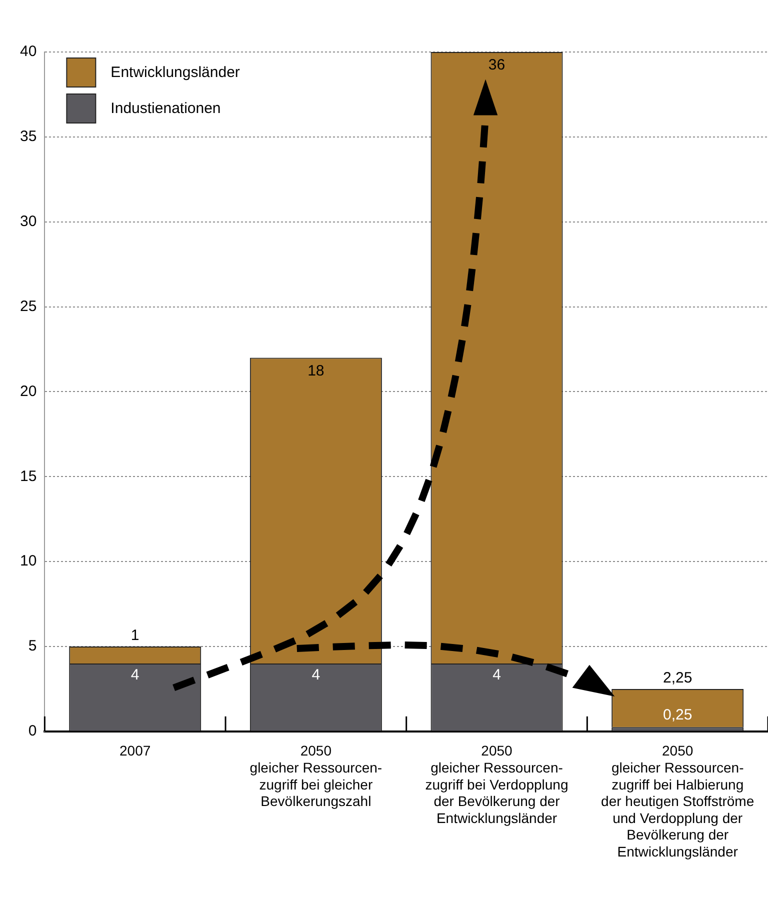 This screenshot has width=768, height=897. What do you see at coordinates (316, 371) in the screenshot?
I see `data-label: 18` at bounding box center [316, 371].